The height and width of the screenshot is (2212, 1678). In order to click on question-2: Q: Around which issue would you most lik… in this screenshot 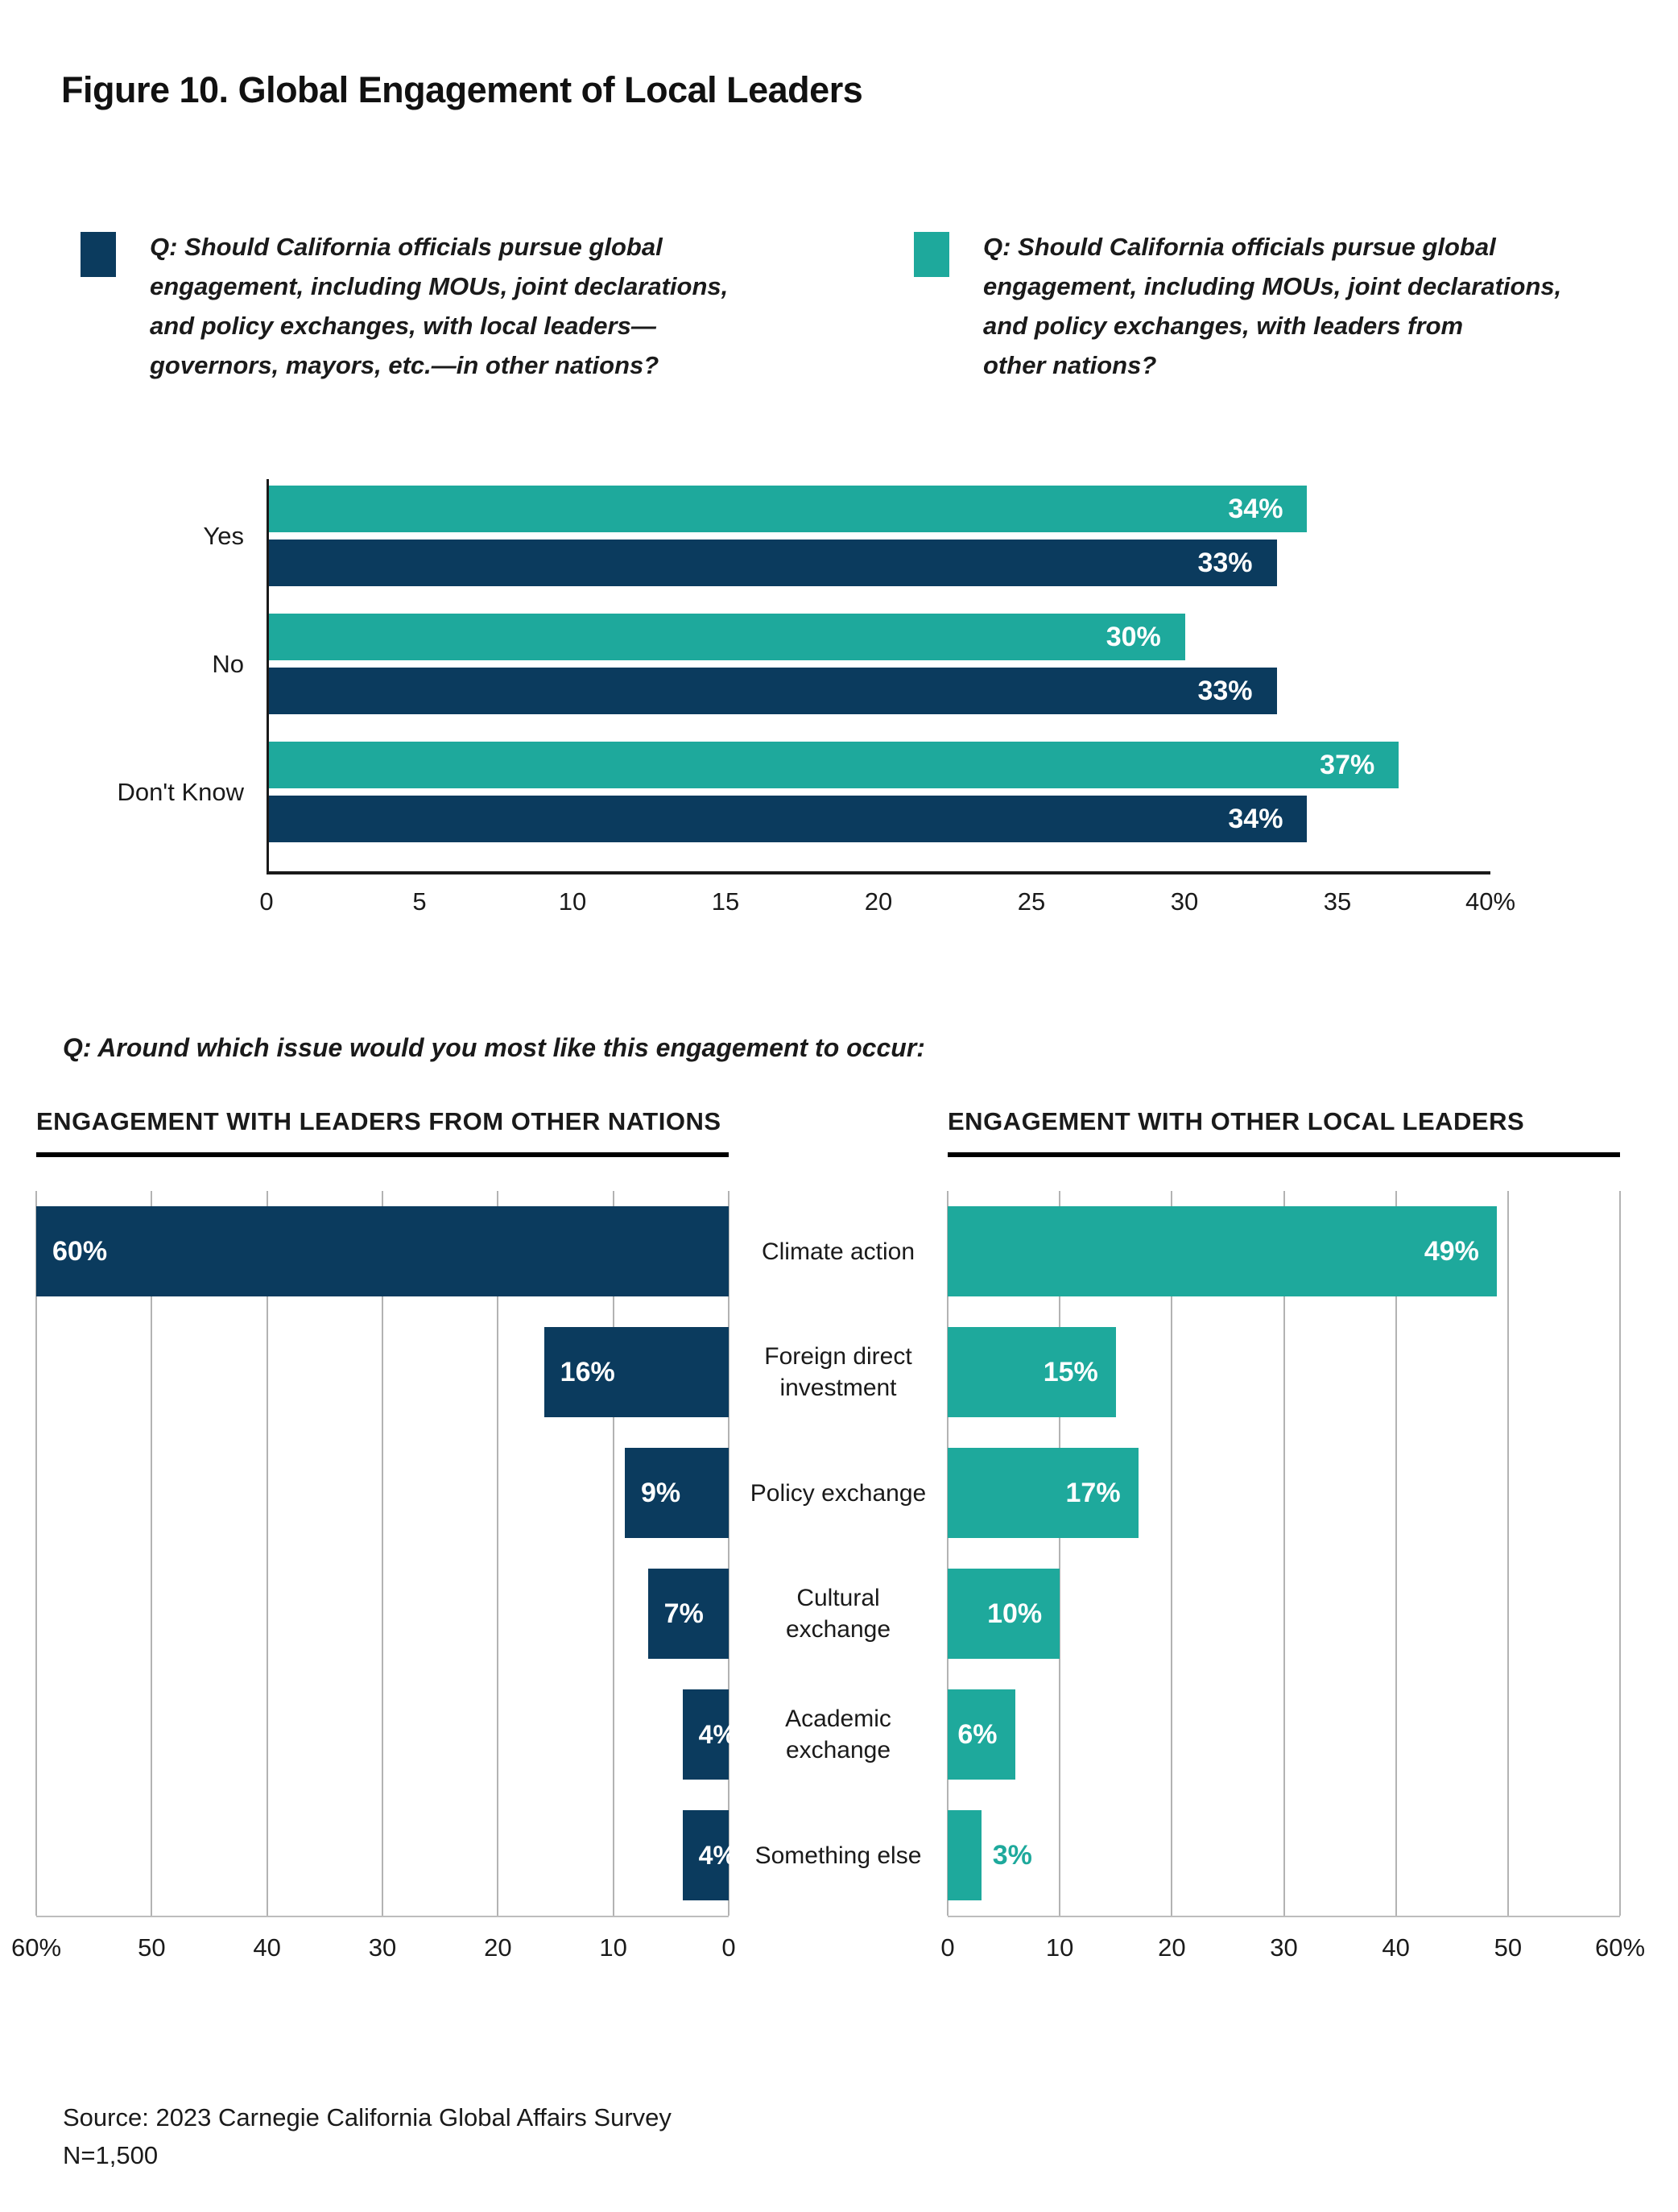, I will do `click(494, 1047)`.